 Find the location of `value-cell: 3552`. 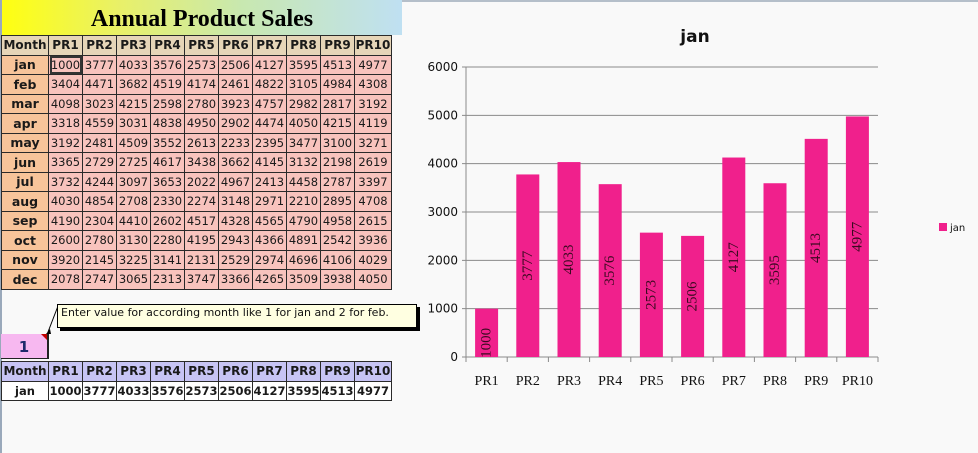

value-cell: 3552 is located at coordinates (167, 142).